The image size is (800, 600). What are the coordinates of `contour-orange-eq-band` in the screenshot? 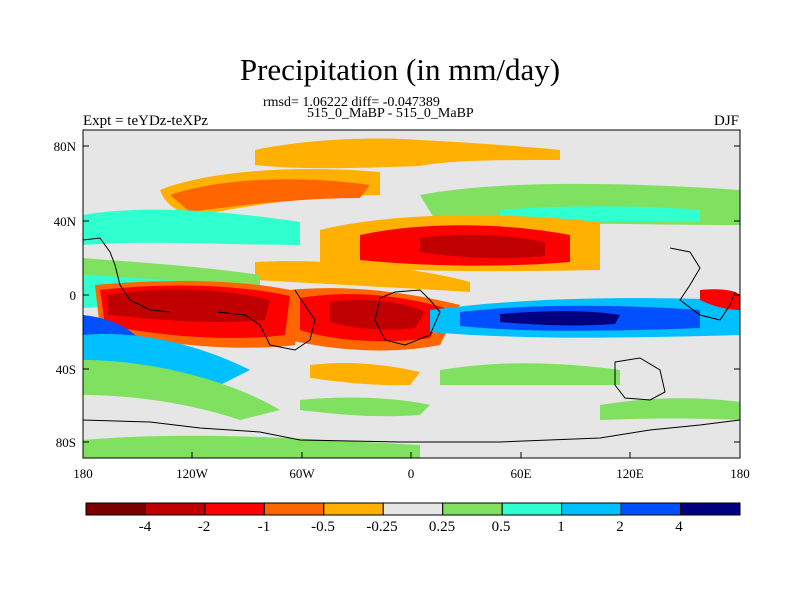 It's located at (362, 276).